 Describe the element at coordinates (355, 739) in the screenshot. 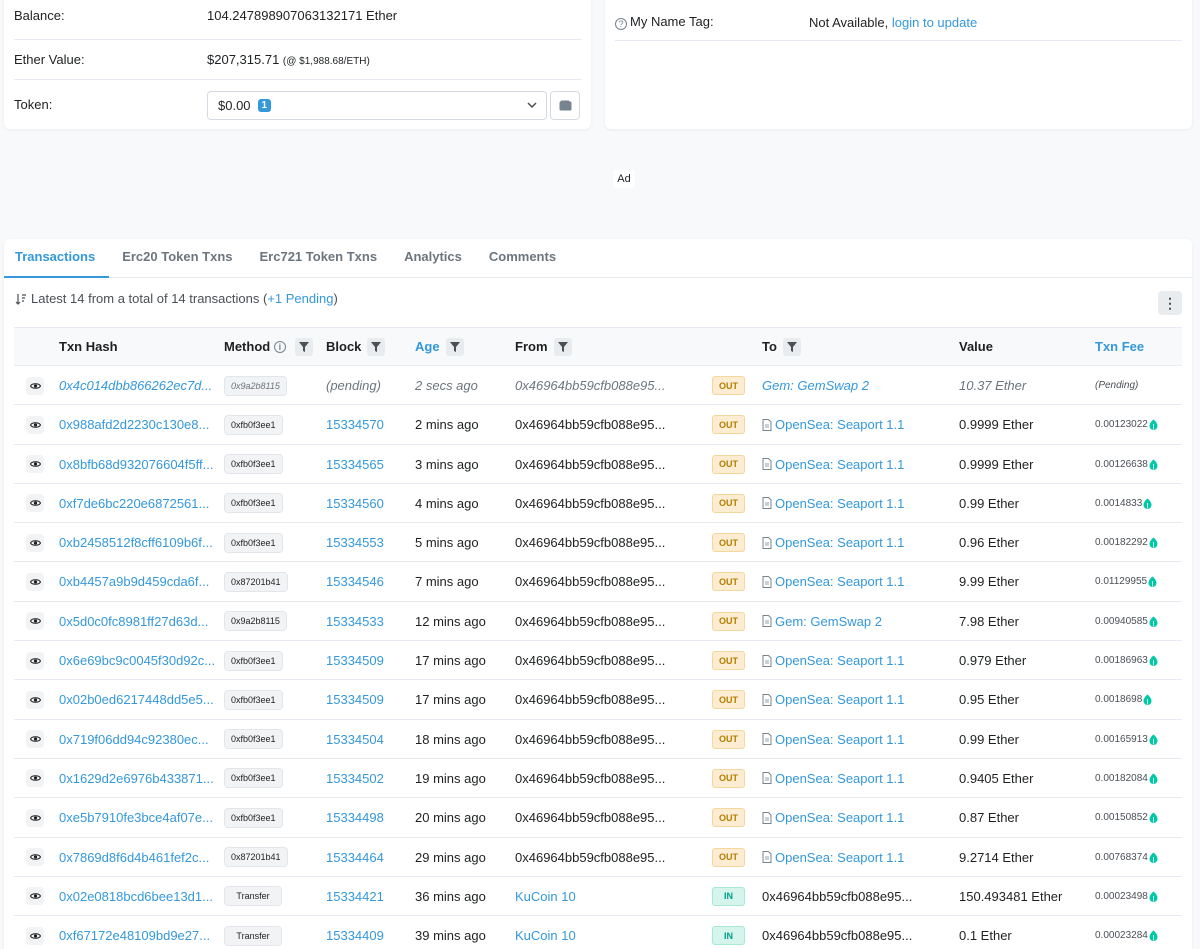

I see `block-link: 15334504` at that location.